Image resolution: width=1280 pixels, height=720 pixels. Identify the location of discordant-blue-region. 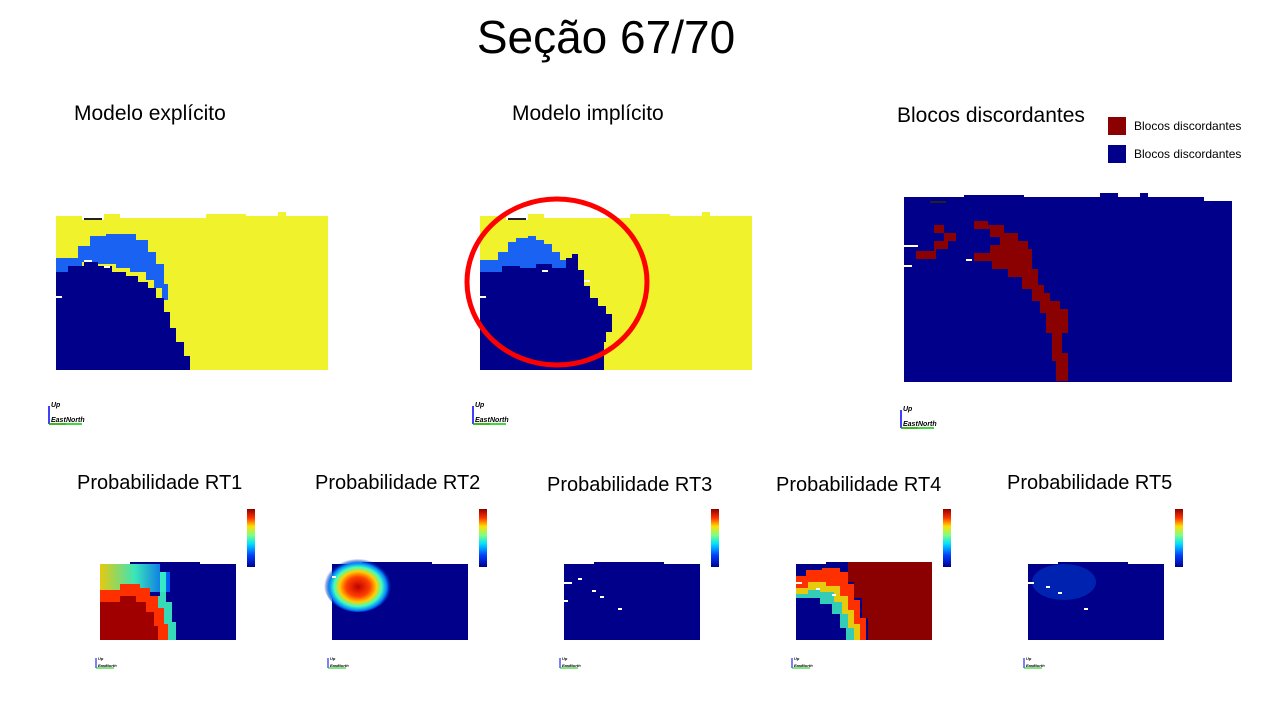
(1068, 287).